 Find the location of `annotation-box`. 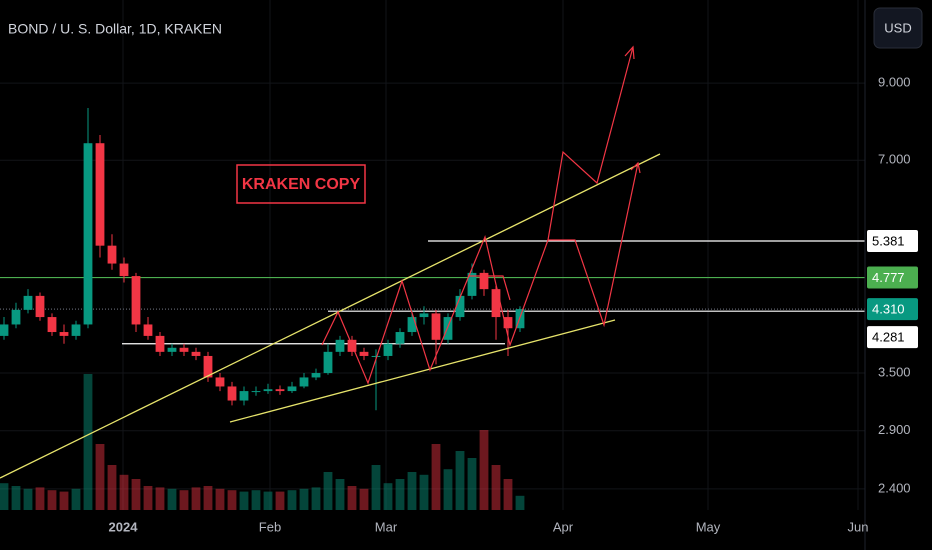

annotation-box is located at coordinates (301, 184).